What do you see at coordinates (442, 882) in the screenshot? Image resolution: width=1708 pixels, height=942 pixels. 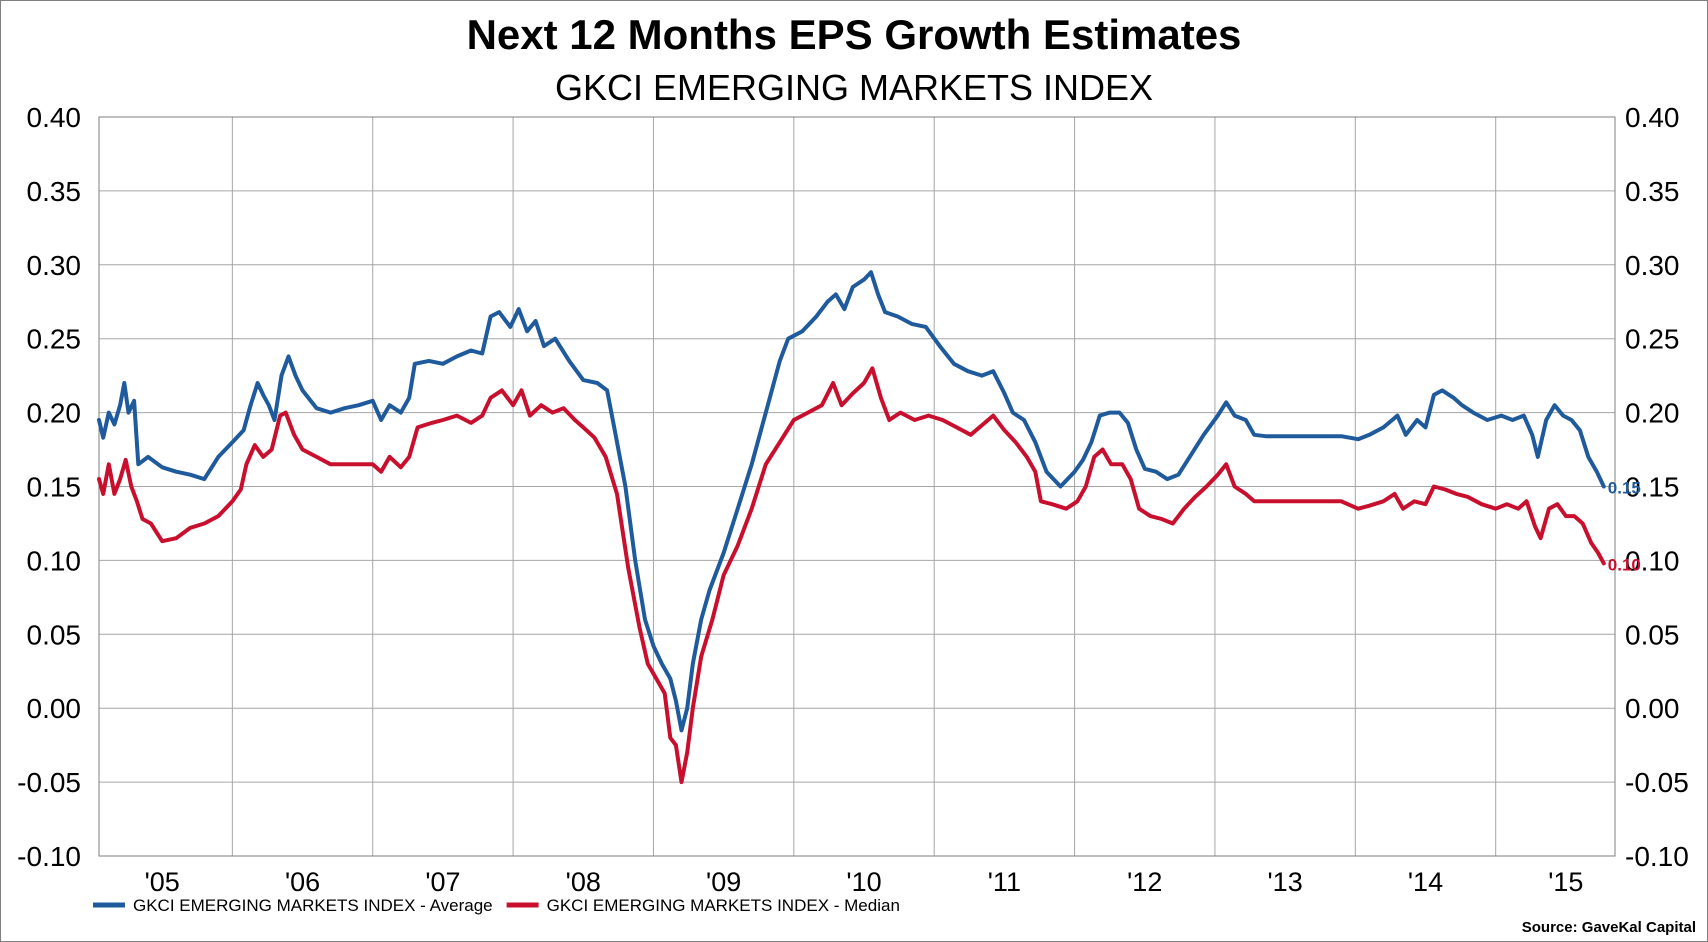 I see `x-tick-label: '07` at bounding box center [442, 882].